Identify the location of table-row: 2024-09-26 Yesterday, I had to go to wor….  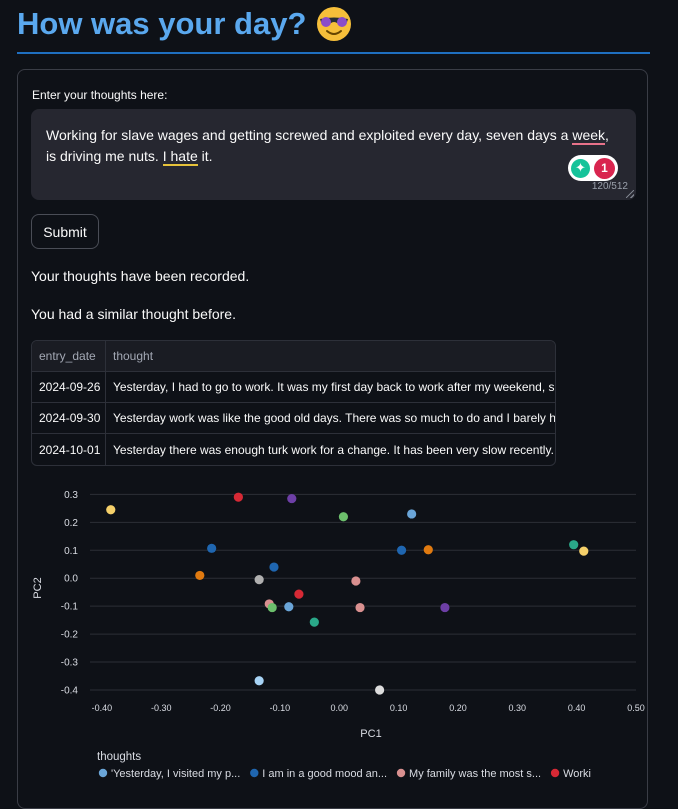
(293, 387).